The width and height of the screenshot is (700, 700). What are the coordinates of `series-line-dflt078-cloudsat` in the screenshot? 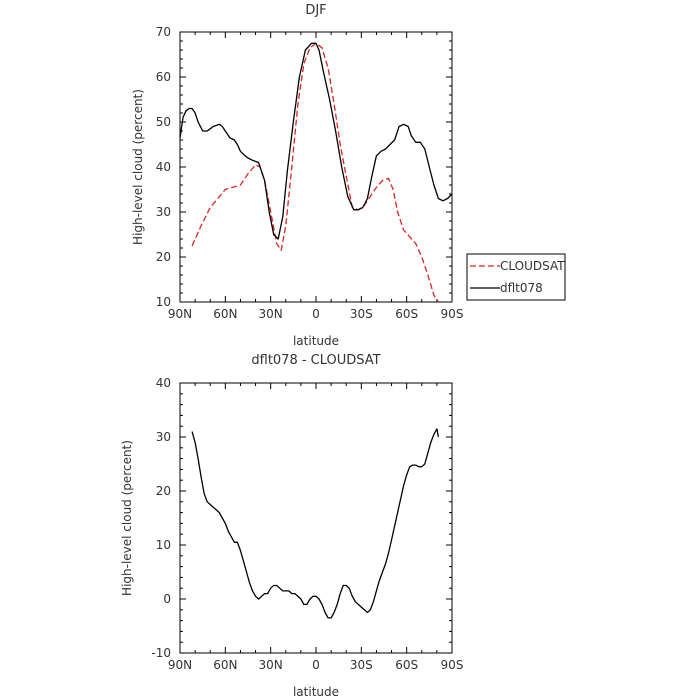 It's located at (315, 523).